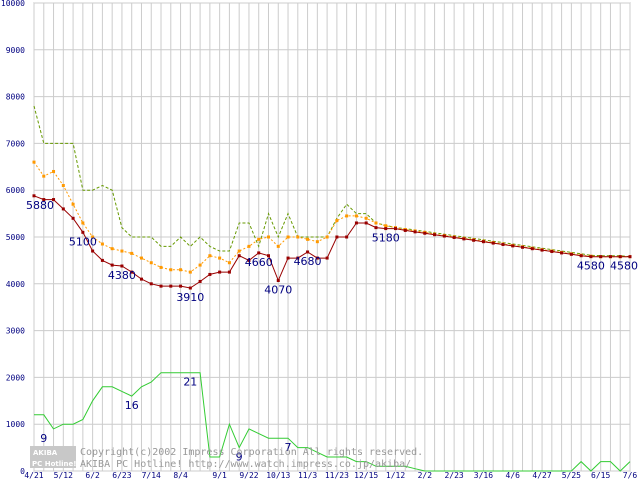 The width and height of the screenshot is (640, 480). Describe the element at coordinates (63, 475) in the screenshot. I see `x-tick-label: 5/12` at that location.